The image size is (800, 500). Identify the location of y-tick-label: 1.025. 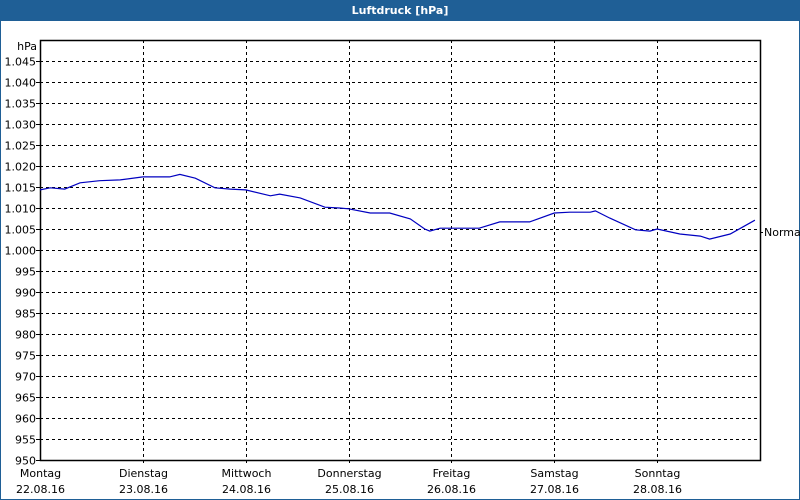
(21, 146).